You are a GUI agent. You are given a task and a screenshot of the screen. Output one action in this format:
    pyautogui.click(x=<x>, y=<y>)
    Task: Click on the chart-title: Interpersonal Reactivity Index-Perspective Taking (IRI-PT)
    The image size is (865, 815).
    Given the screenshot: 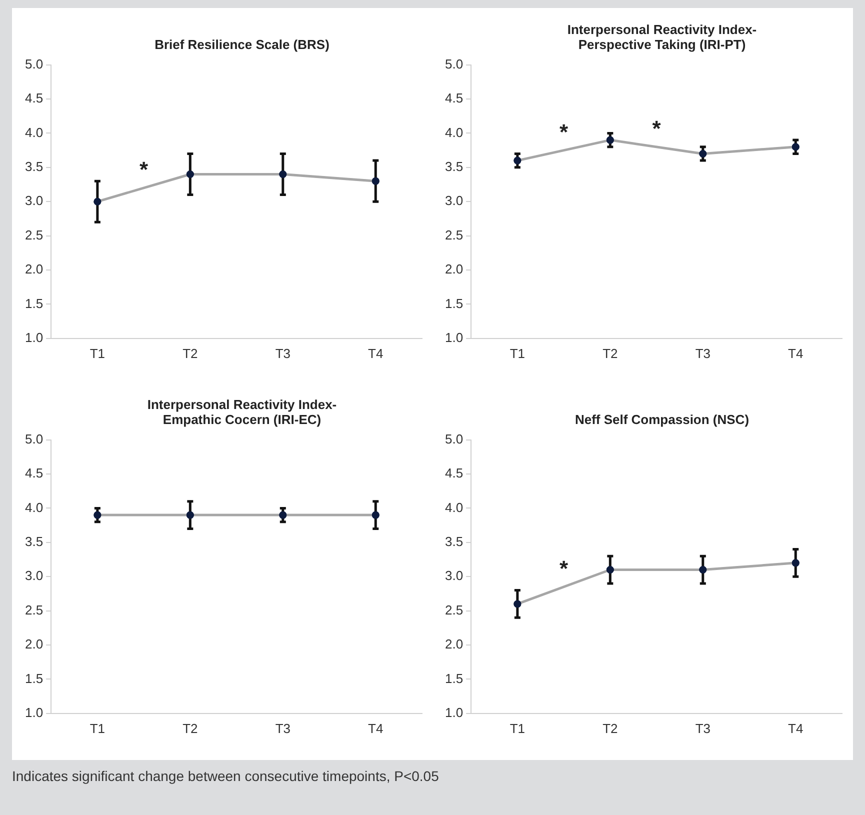 What is the action you would take?
    pyautogui.click(x=662, y=37)
    